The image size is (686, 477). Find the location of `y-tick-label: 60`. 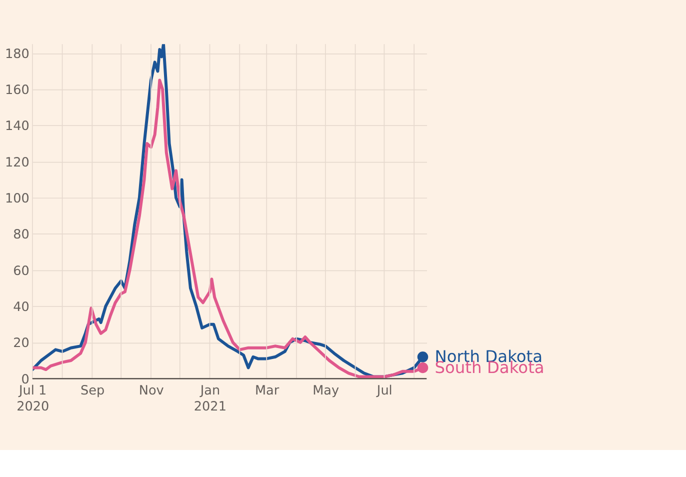

y-tick-label: 60 is located at coordinates (21, 271).